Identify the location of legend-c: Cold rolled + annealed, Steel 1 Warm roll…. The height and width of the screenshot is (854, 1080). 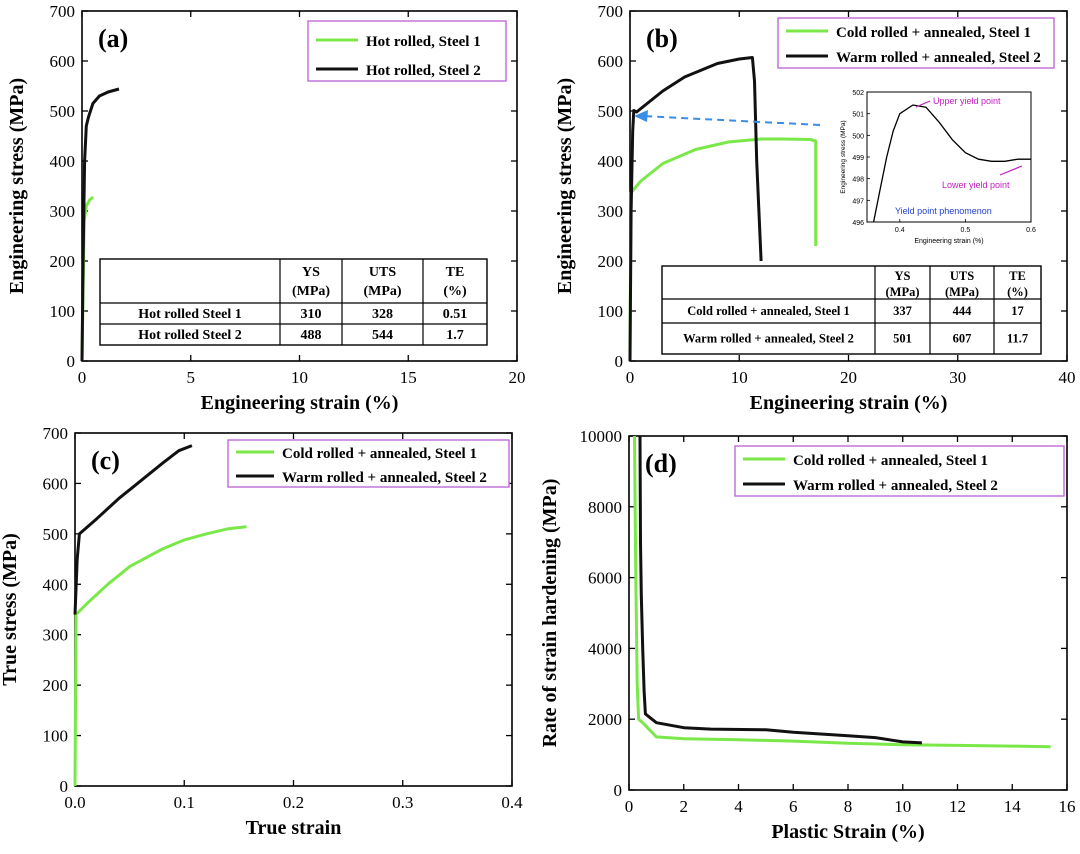
(368, 463).